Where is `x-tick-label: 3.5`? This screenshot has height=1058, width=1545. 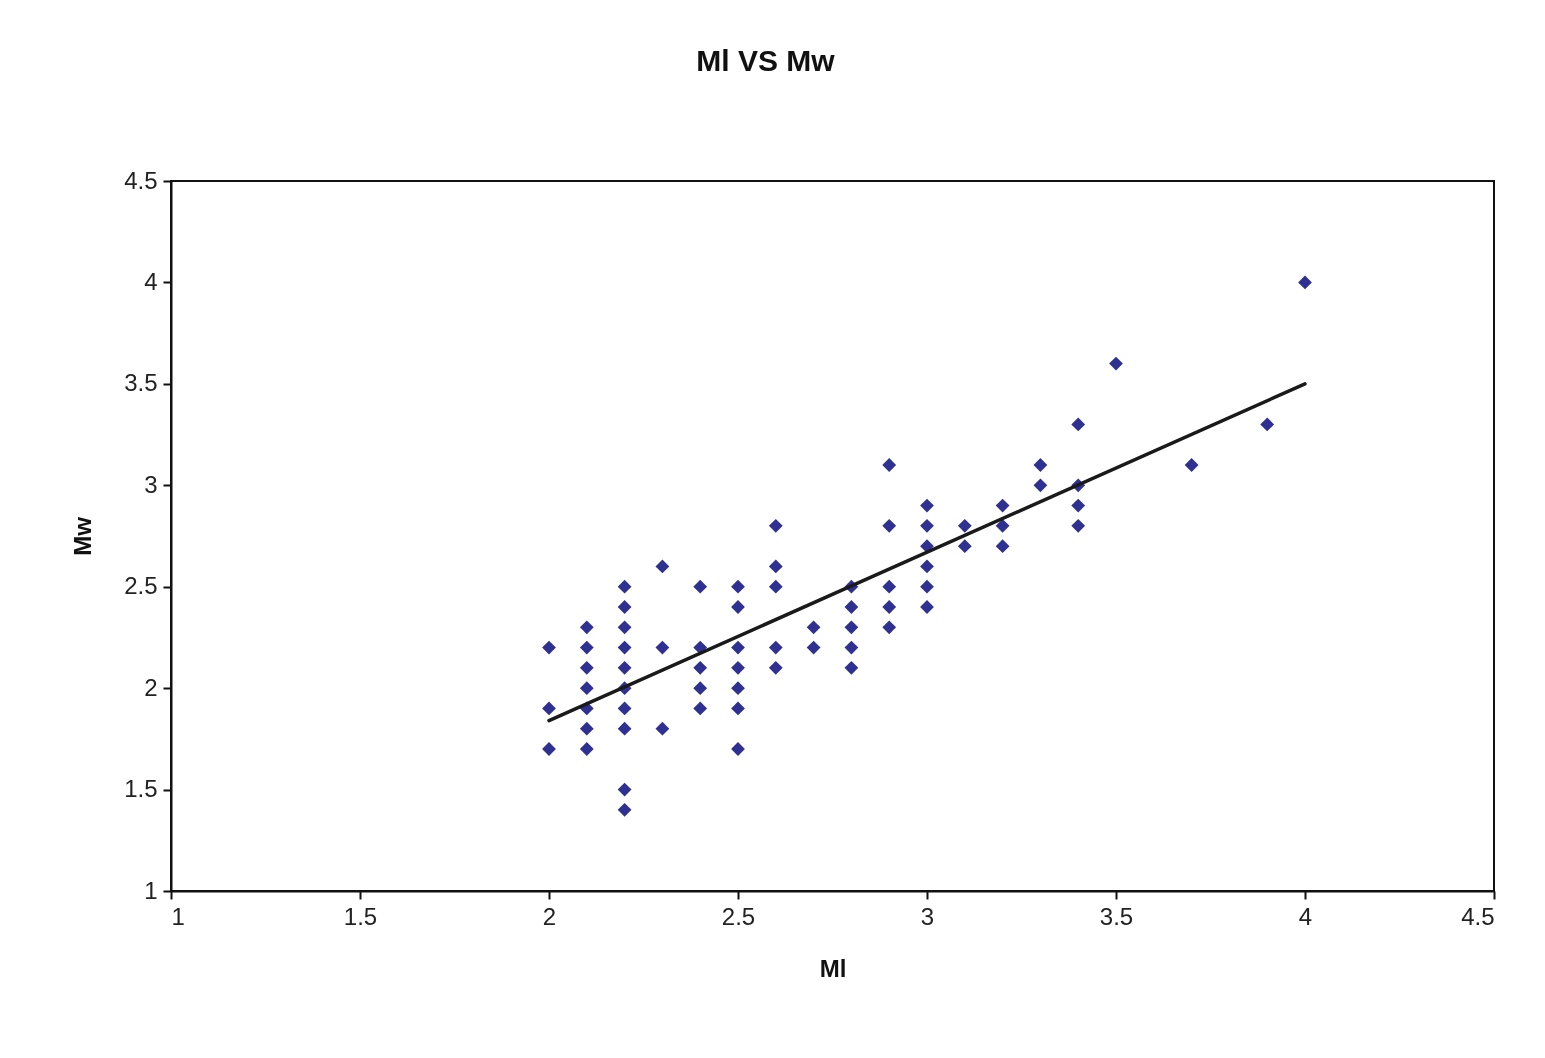
x-tick-label: 3.5 is located at coordinates (1116, 916).